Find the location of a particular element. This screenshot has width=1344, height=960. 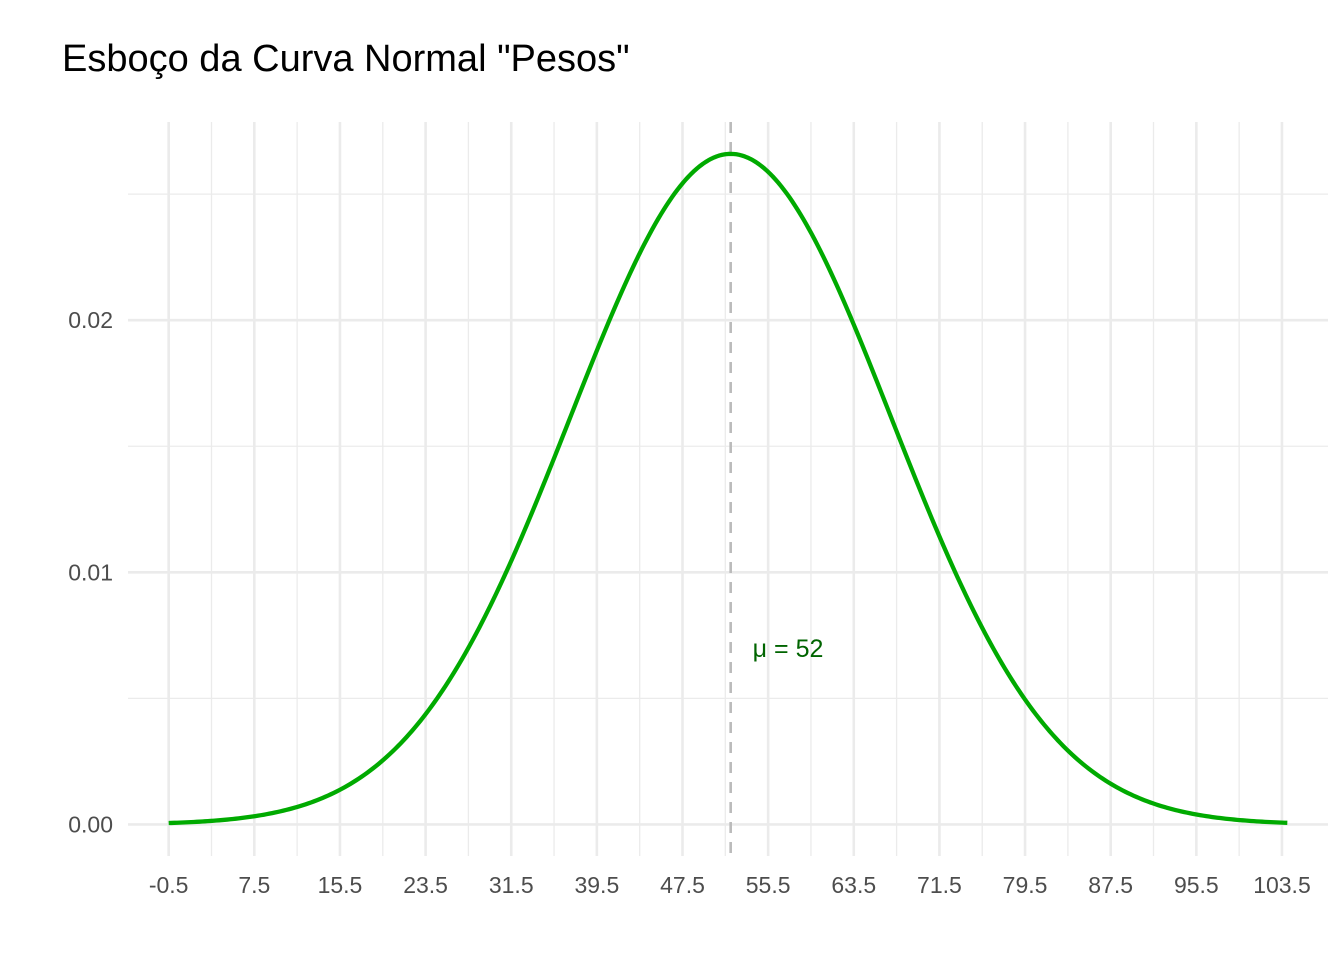

y-tick-label: 0.01 is located at coordinates (90, 572).